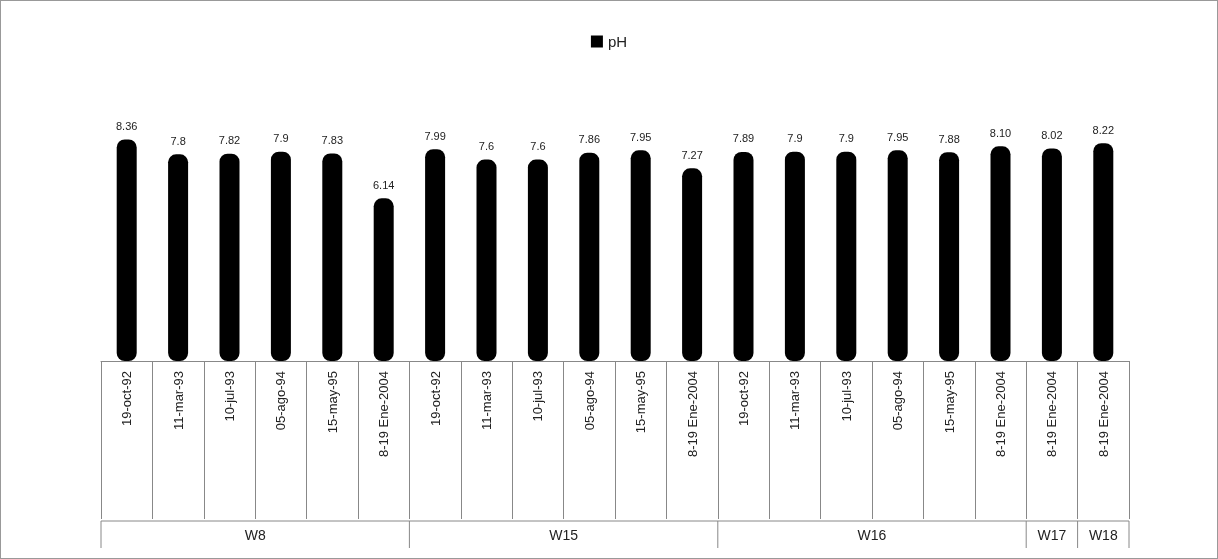 This screenshot has height=559, width=1218. Describe the element at coordinates (692, 154) in the screenshot. I see `data-label: 7.27` at that location.